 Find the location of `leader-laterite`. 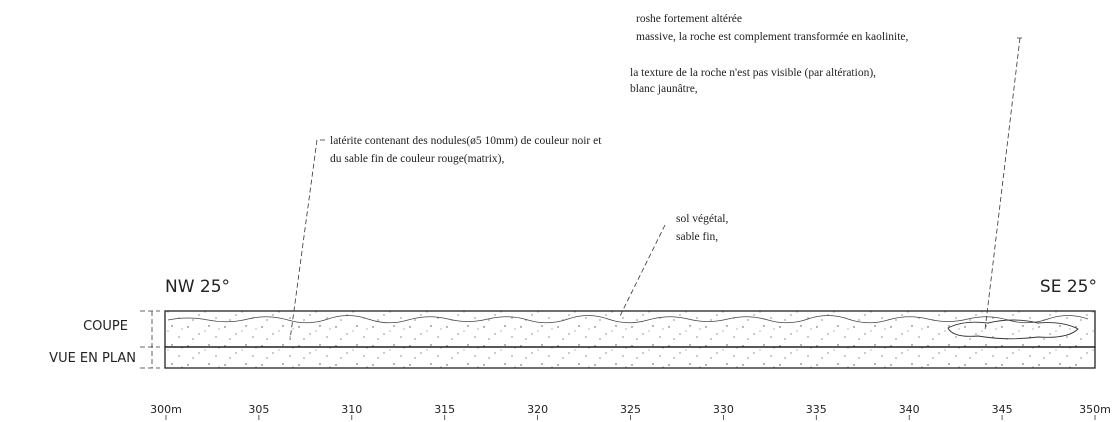

leader-laterite is located at coordinates (307, 240).